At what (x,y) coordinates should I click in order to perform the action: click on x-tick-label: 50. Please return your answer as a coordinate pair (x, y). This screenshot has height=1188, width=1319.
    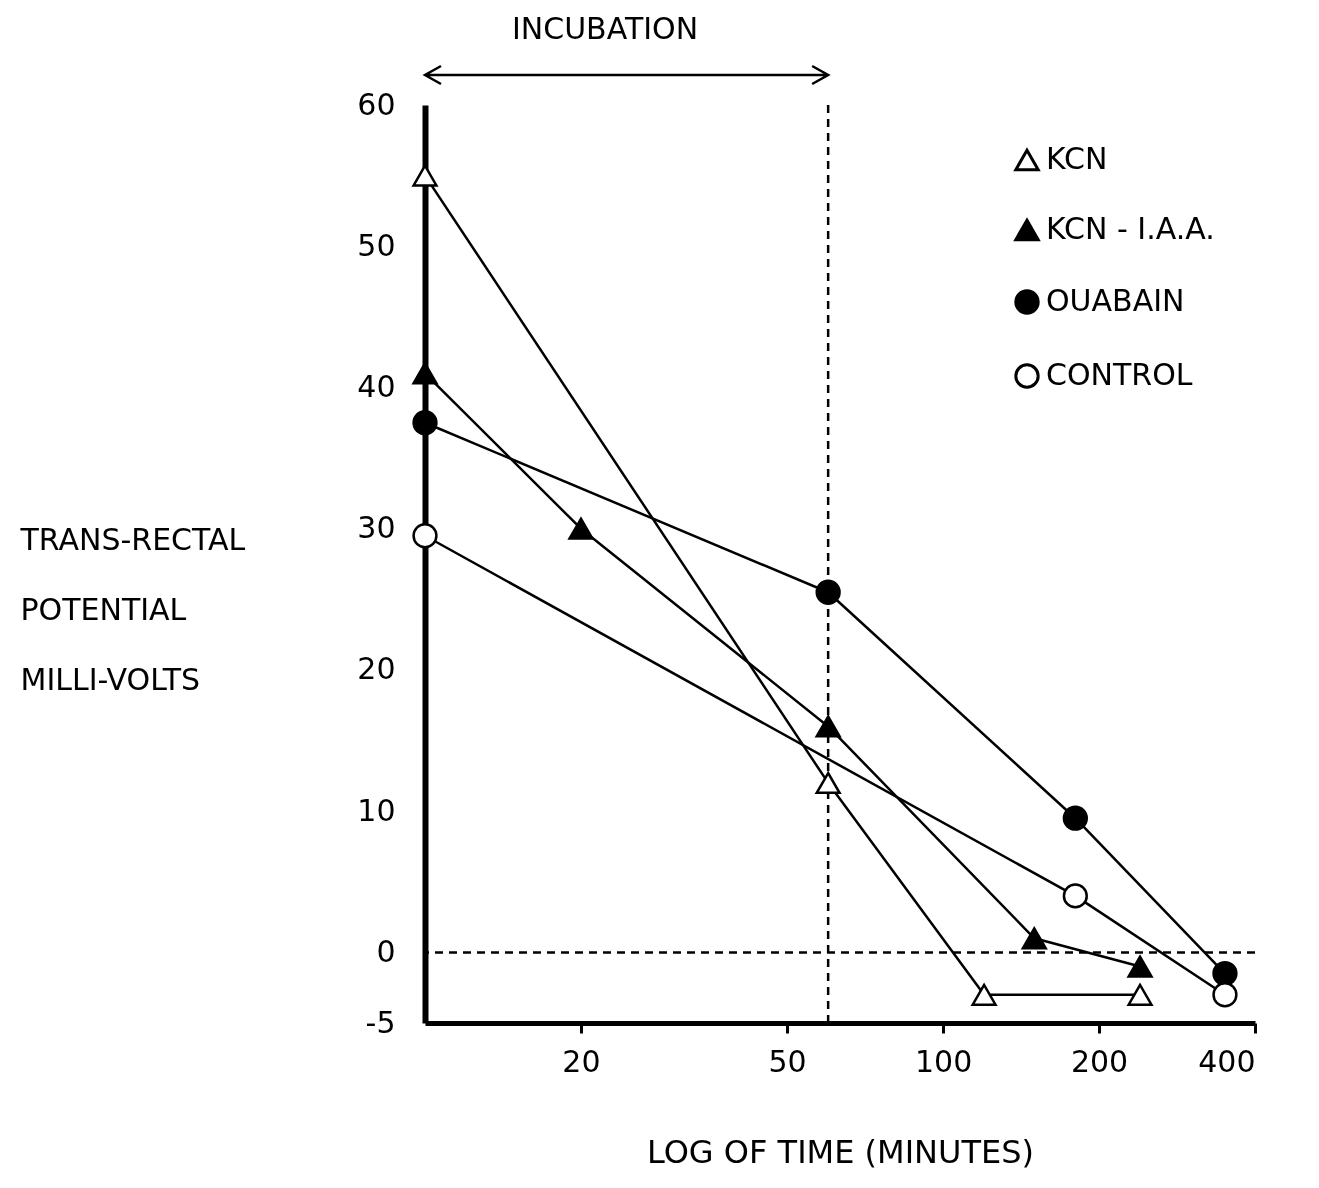
    Looking at the image, I should click on (787, 1061).